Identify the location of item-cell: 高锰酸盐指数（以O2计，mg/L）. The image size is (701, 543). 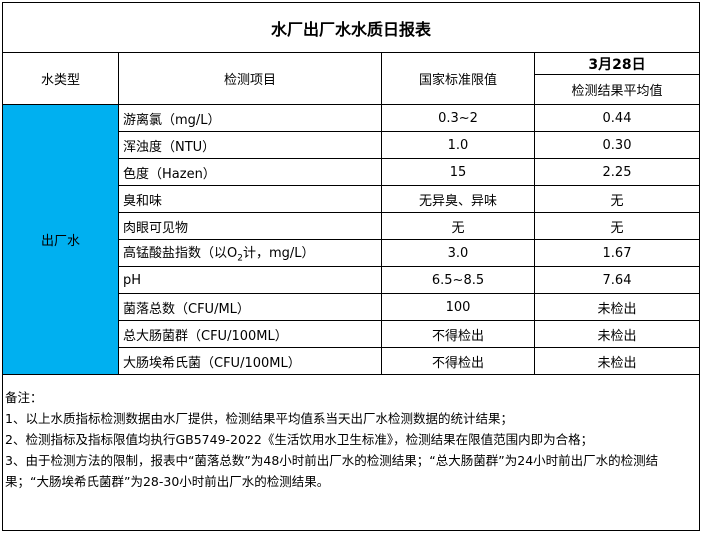
(250, 253).